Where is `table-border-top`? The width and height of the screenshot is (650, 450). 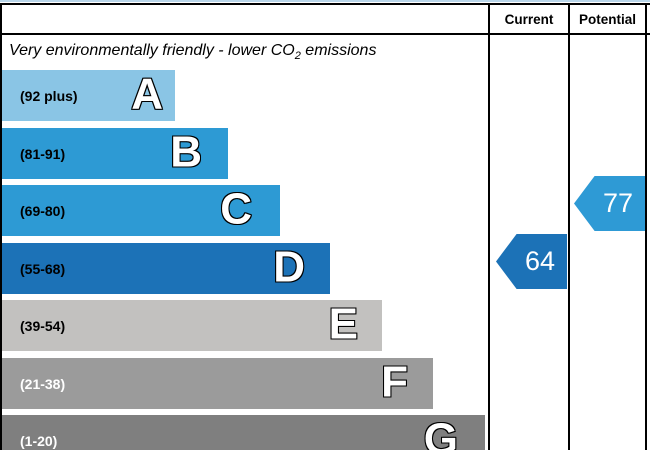
table-border-top is located at coordinates (325, 4).